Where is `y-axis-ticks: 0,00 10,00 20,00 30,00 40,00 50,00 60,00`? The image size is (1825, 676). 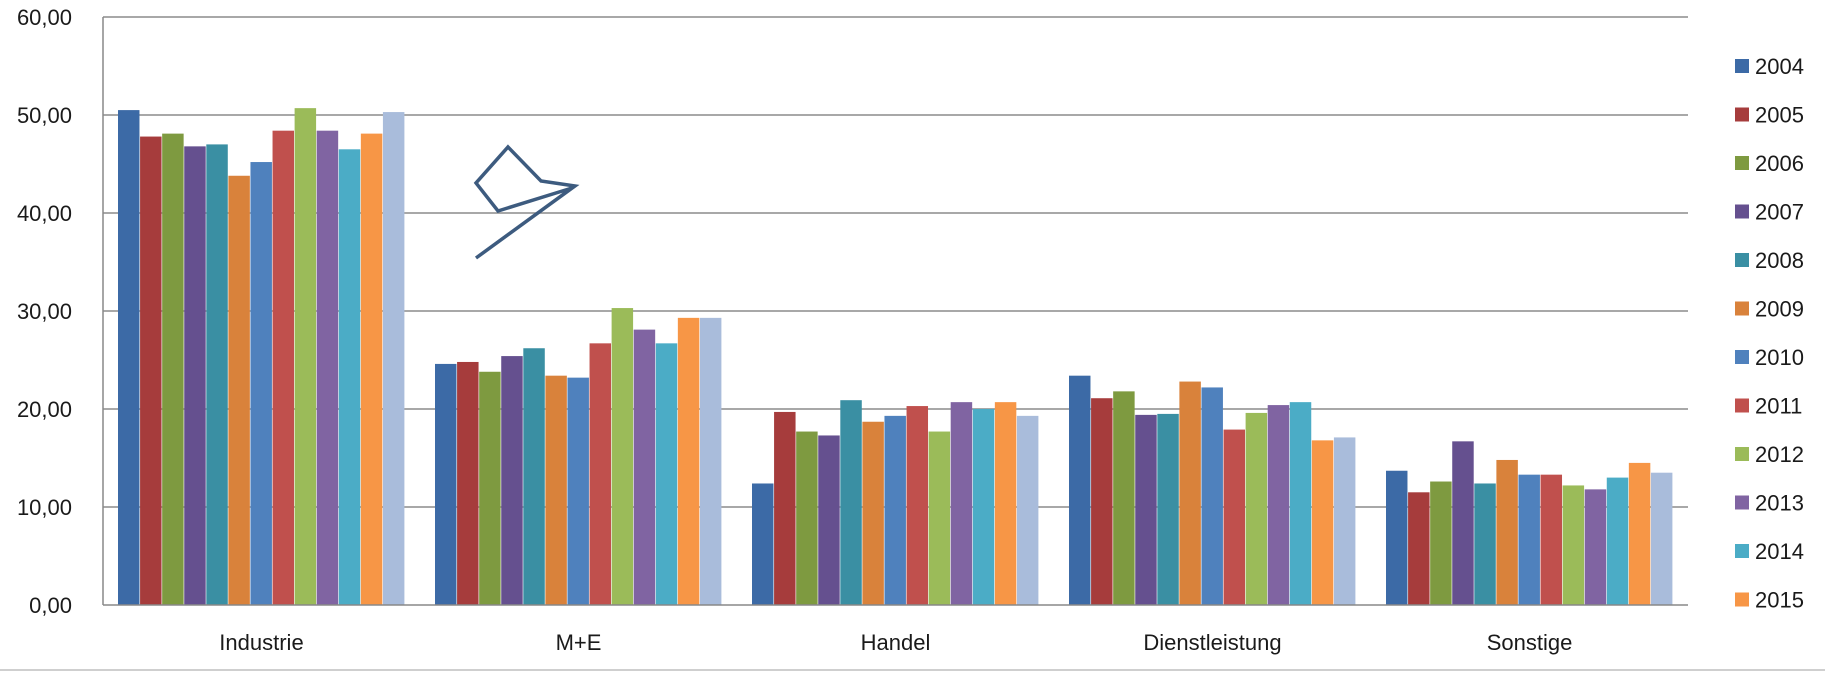
y-axis-ticks: 0,00 10,00 20,00 30,00 40,00 50,00 60,00 is located at coordinates (44, 311).